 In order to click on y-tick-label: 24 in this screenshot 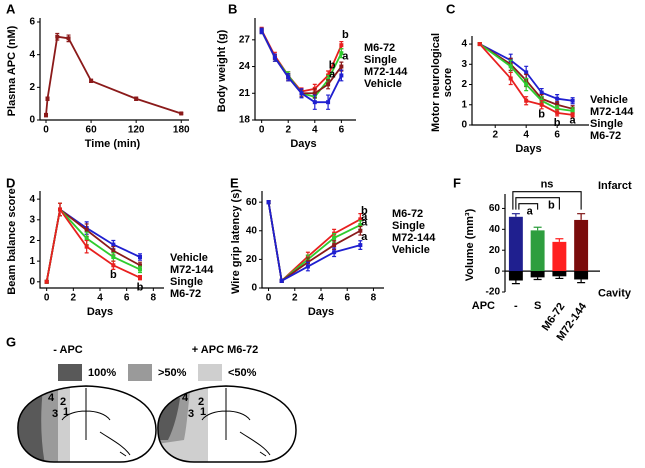, I will do `click(245, 66)`.